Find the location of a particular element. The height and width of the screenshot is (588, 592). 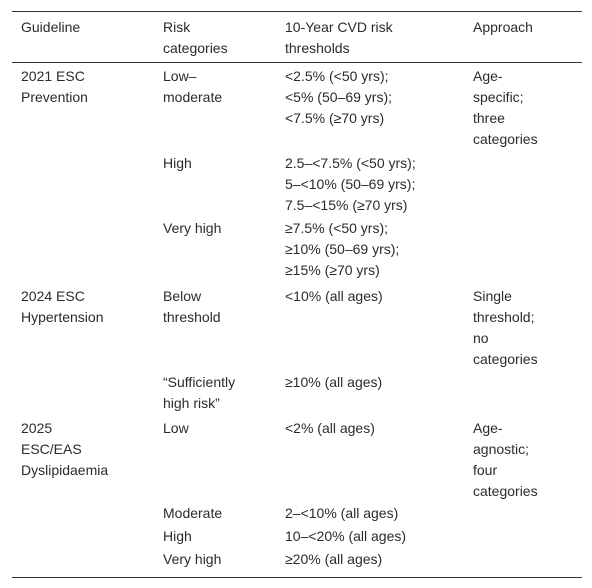

column-header: Approach is located at coordinates (503, 26).